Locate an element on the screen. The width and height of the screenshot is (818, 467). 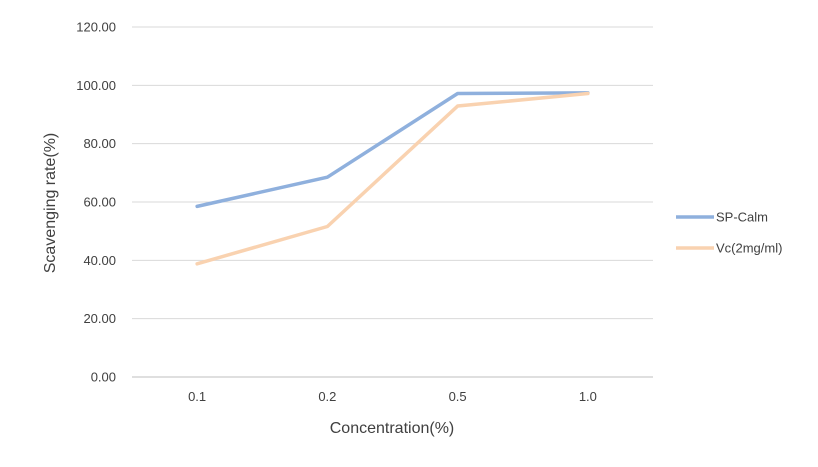
y-tick-label: 0.00 is located at coordinates (103, 377).